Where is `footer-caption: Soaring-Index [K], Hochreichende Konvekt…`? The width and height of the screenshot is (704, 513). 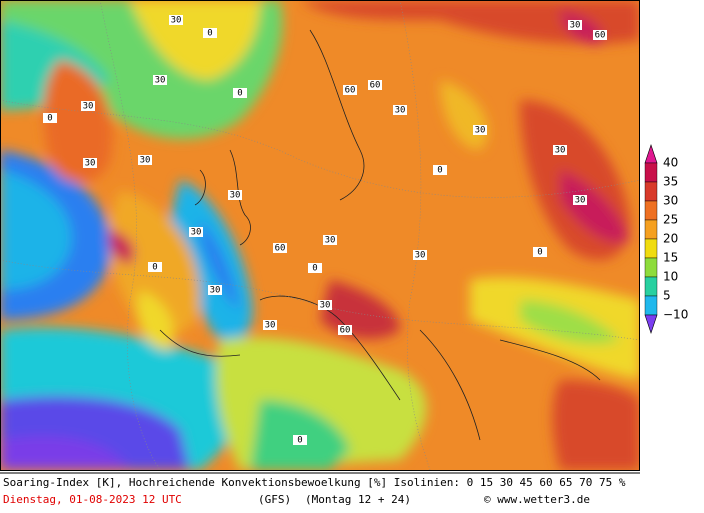 footer-caption: Soaring-Index [K], Hochreichende Konvekt… is located at coordinates (314, 482).